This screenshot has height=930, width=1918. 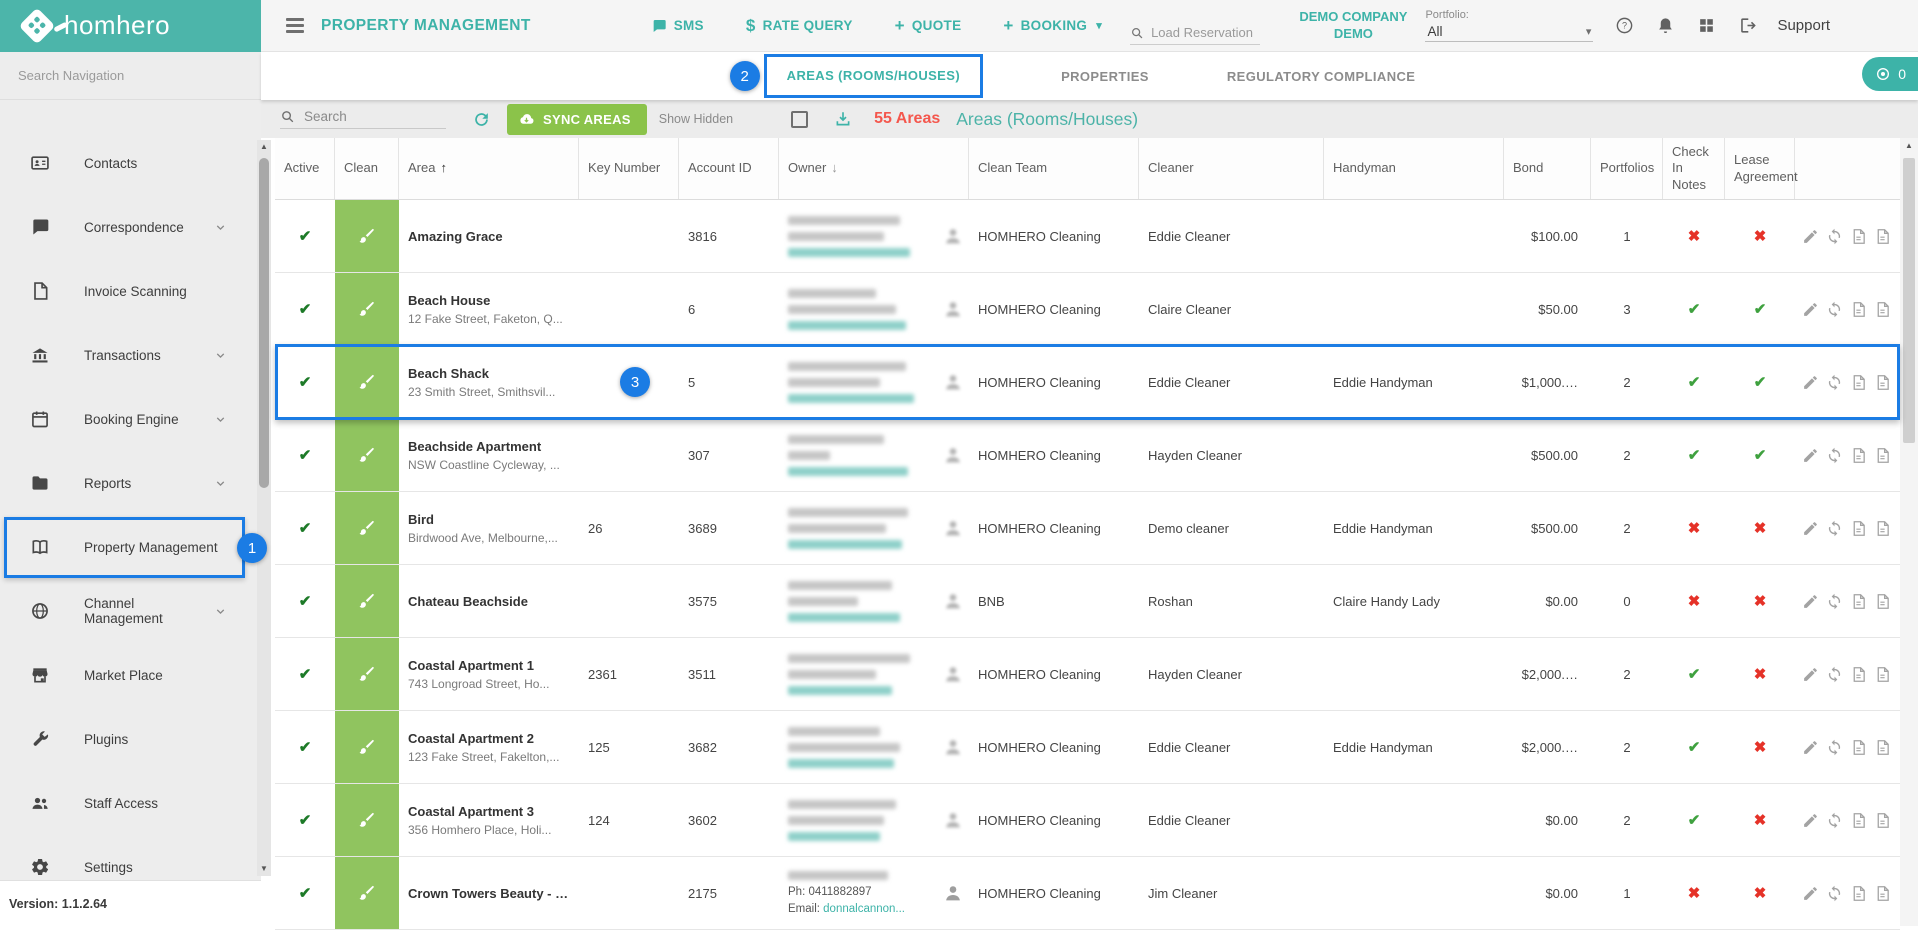 What do you see at coordinates (130, 675) in the screenshot?
I see `sidebar-item-market-place: Market Place` at bounding box center [130, 675].